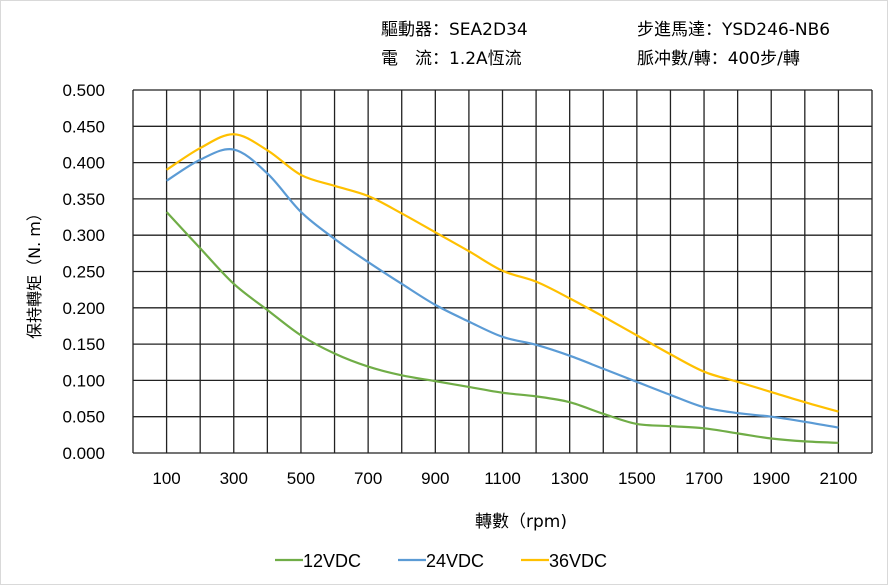  What do you see at coordinates (83, 308) in the screenshot?
I see `y-tick-label: 0.200` at bounding box center [83, 308].